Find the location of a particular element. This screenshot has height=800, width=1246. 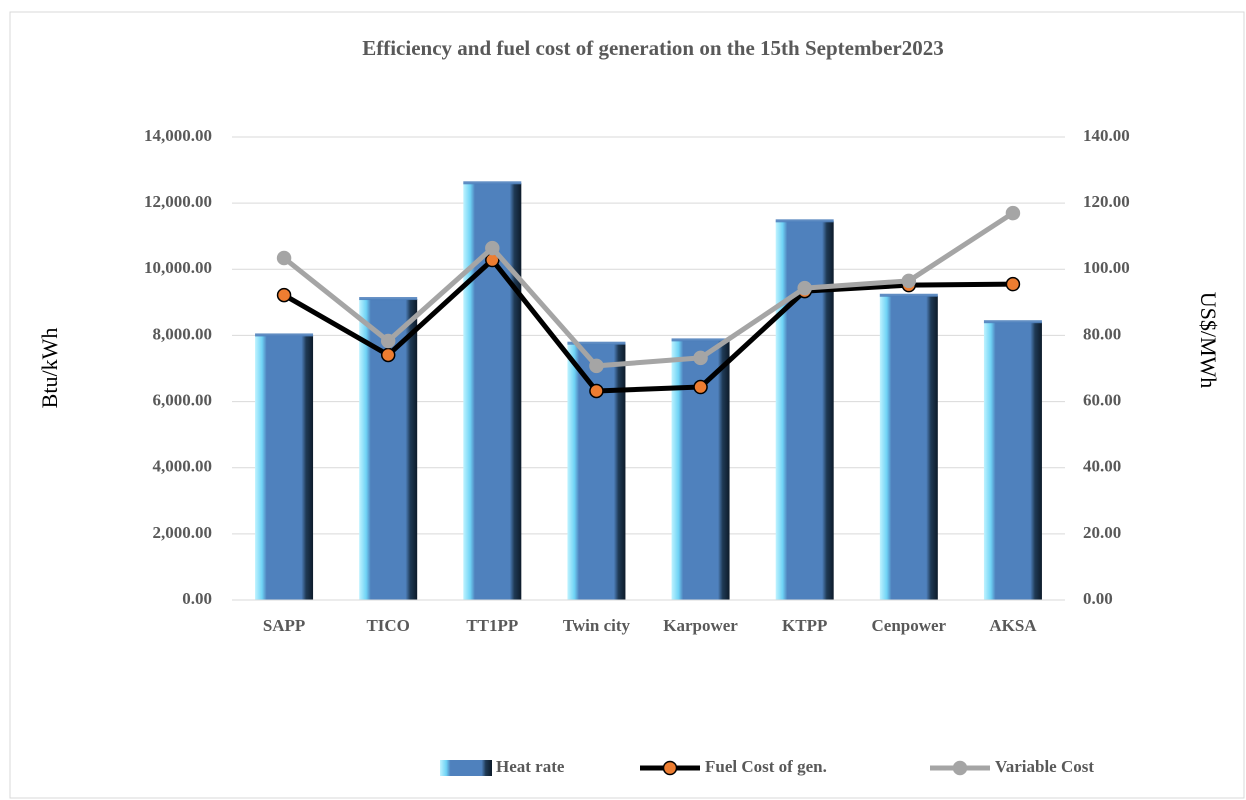

x-tick-label: Karpower is located at coordinates (700, 625).